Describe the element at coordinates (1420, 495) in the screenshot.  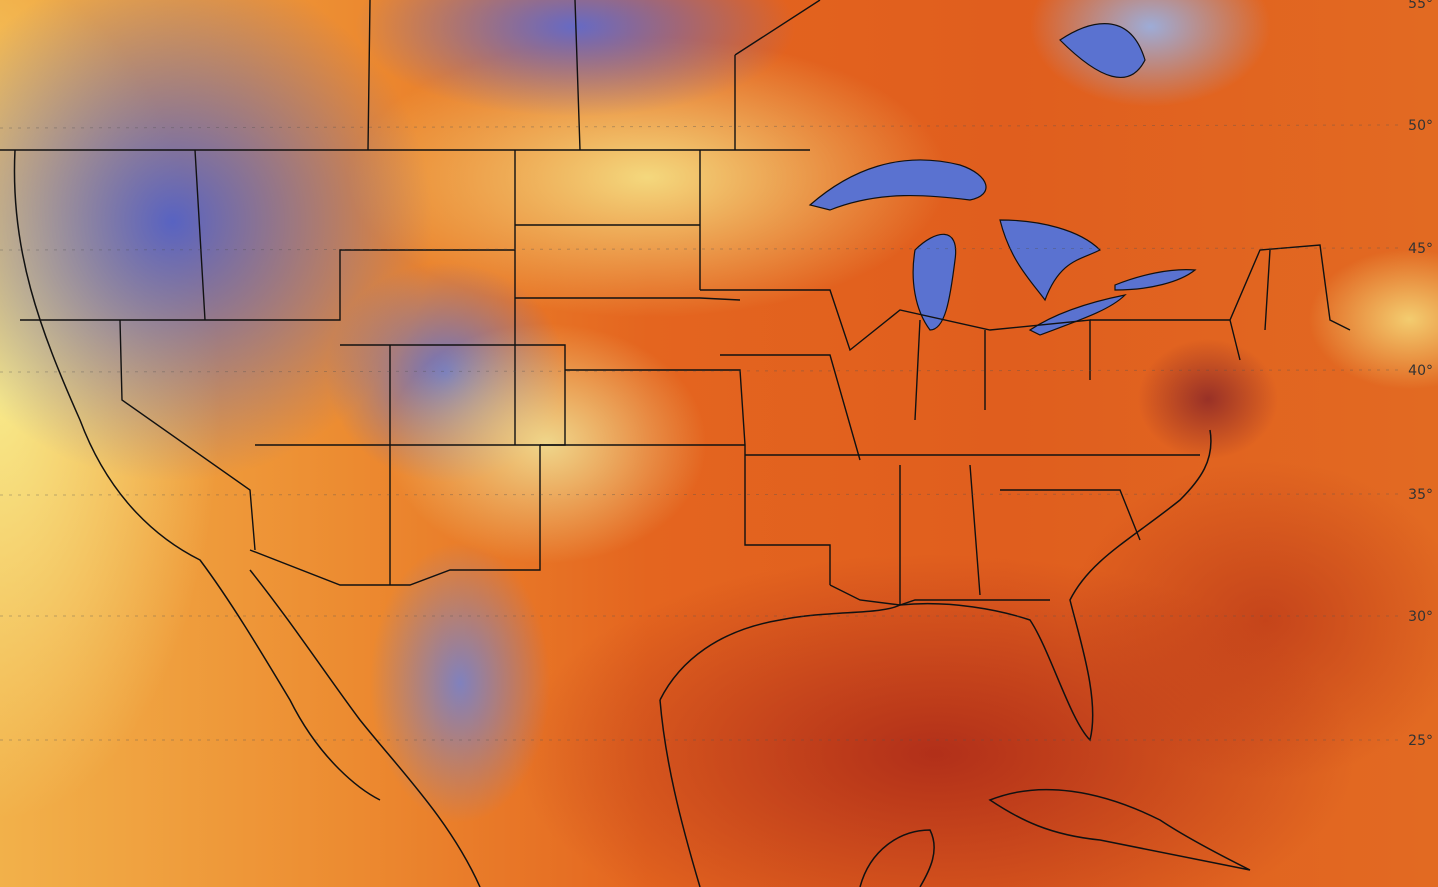
I see `latitude-label: 35°` at that location.